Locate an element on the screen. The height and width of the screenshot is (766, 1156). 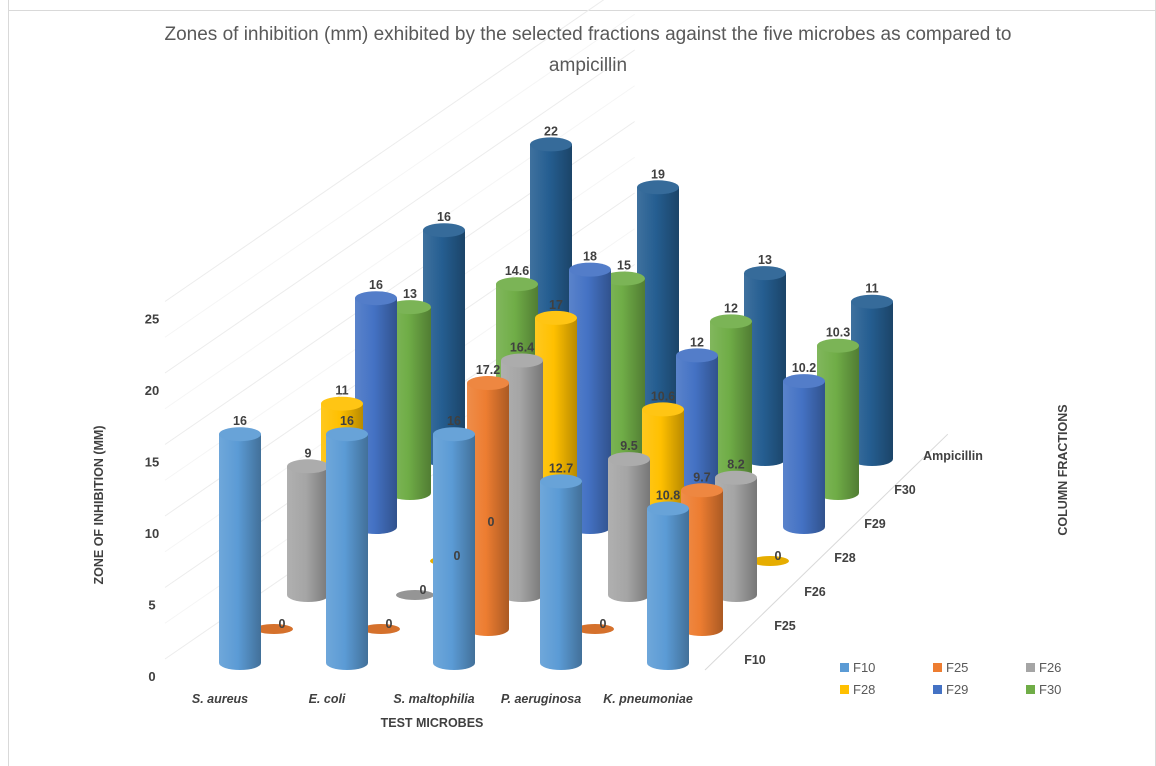
data-label: 18 is located at coordinates (590, 257).